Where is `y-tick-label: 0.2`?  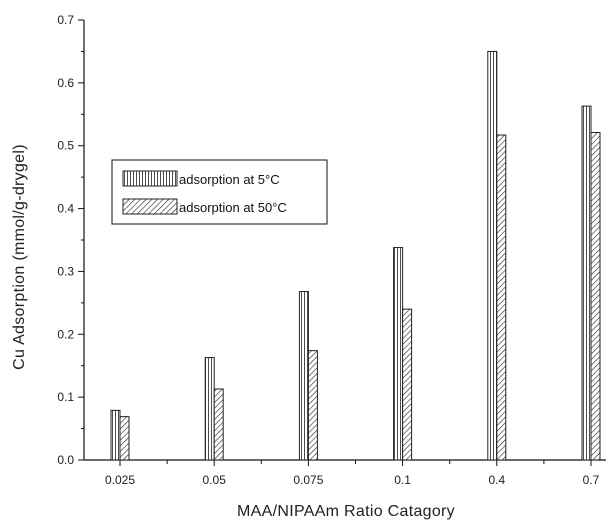
y-tick-label: 0.2 is located at coordinates (65, 334).